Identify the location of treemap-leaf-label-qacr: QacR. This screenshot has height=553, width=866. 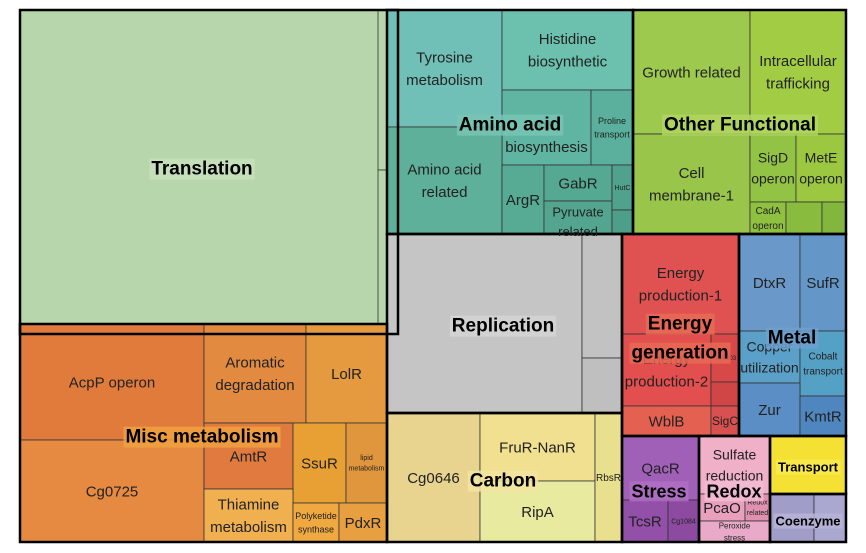
(660, 468).